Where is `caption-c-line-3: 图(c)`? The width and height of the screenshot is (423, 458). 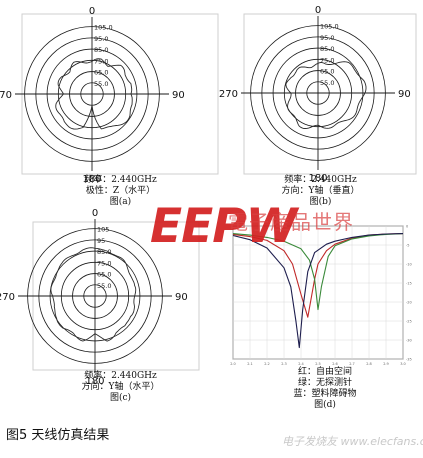
caption-c-line-3: 图(c) is located at coordinates (120, 398).